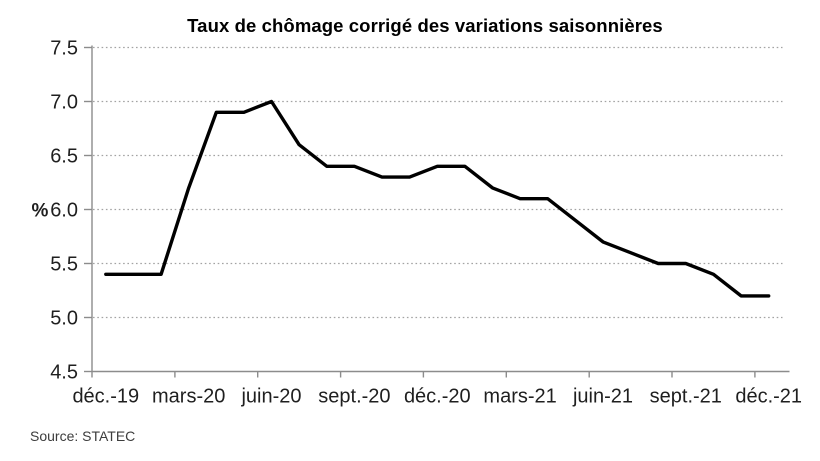  Describe the element at coordinates (64, 373) in the screenshot. I see `y-tick-label: 4.5` at that location.